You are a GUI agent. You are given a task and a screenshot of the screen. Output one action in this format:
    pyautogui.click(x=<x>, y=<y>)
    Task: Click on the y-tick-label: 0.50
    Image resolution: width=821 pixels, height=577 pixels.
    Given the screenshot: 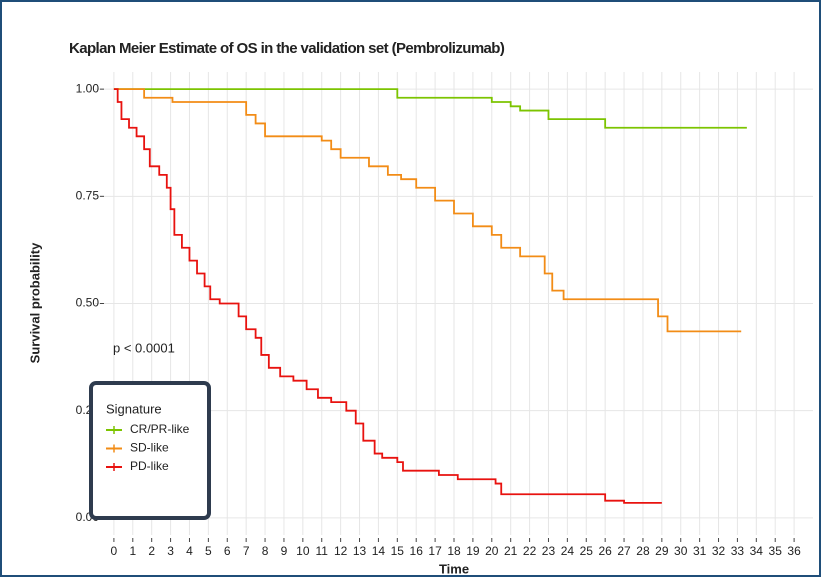 What is the action you would take?
    pyautogui.click(x=88, y=303)
    